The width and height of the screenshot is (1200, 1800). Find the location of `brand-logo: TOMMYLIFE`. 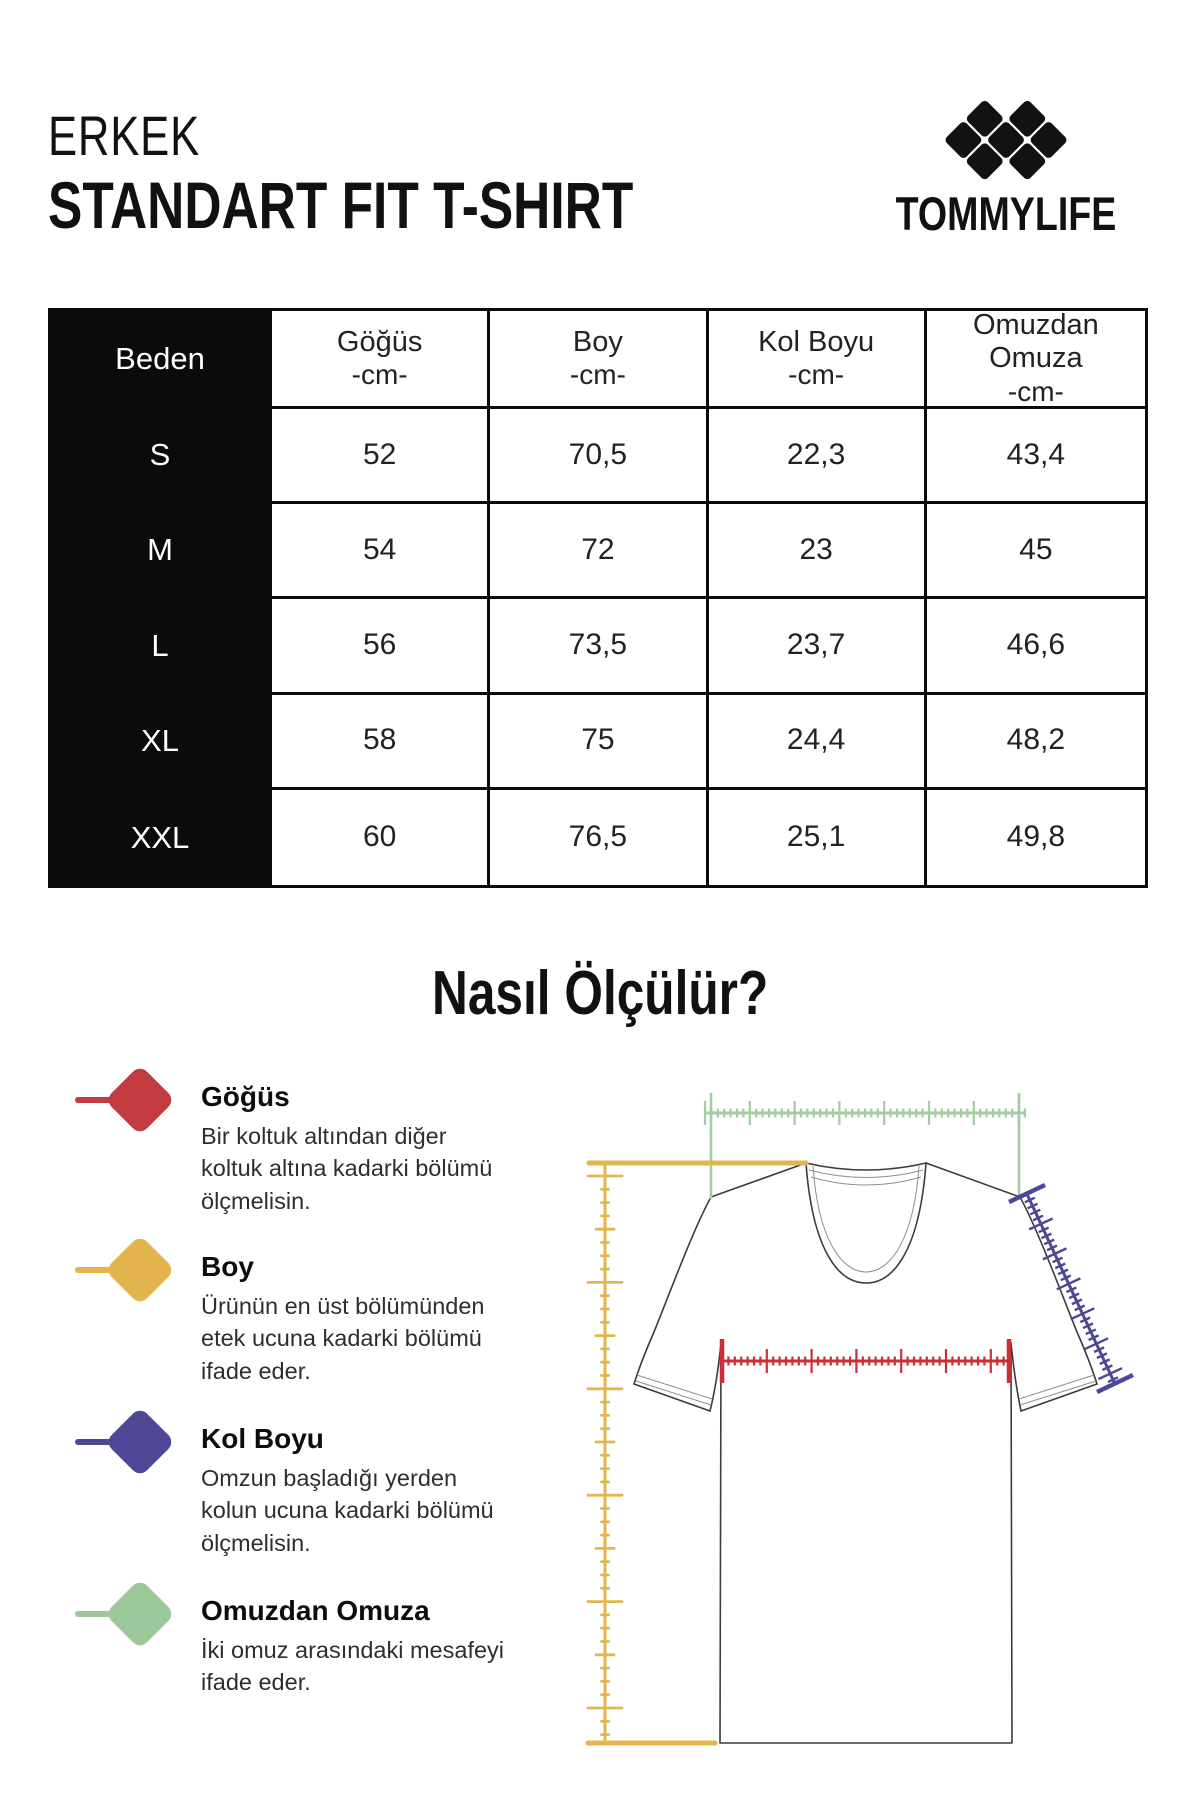

brand-logo: TOMMYLIFE is located at coordinates (1006, 168).